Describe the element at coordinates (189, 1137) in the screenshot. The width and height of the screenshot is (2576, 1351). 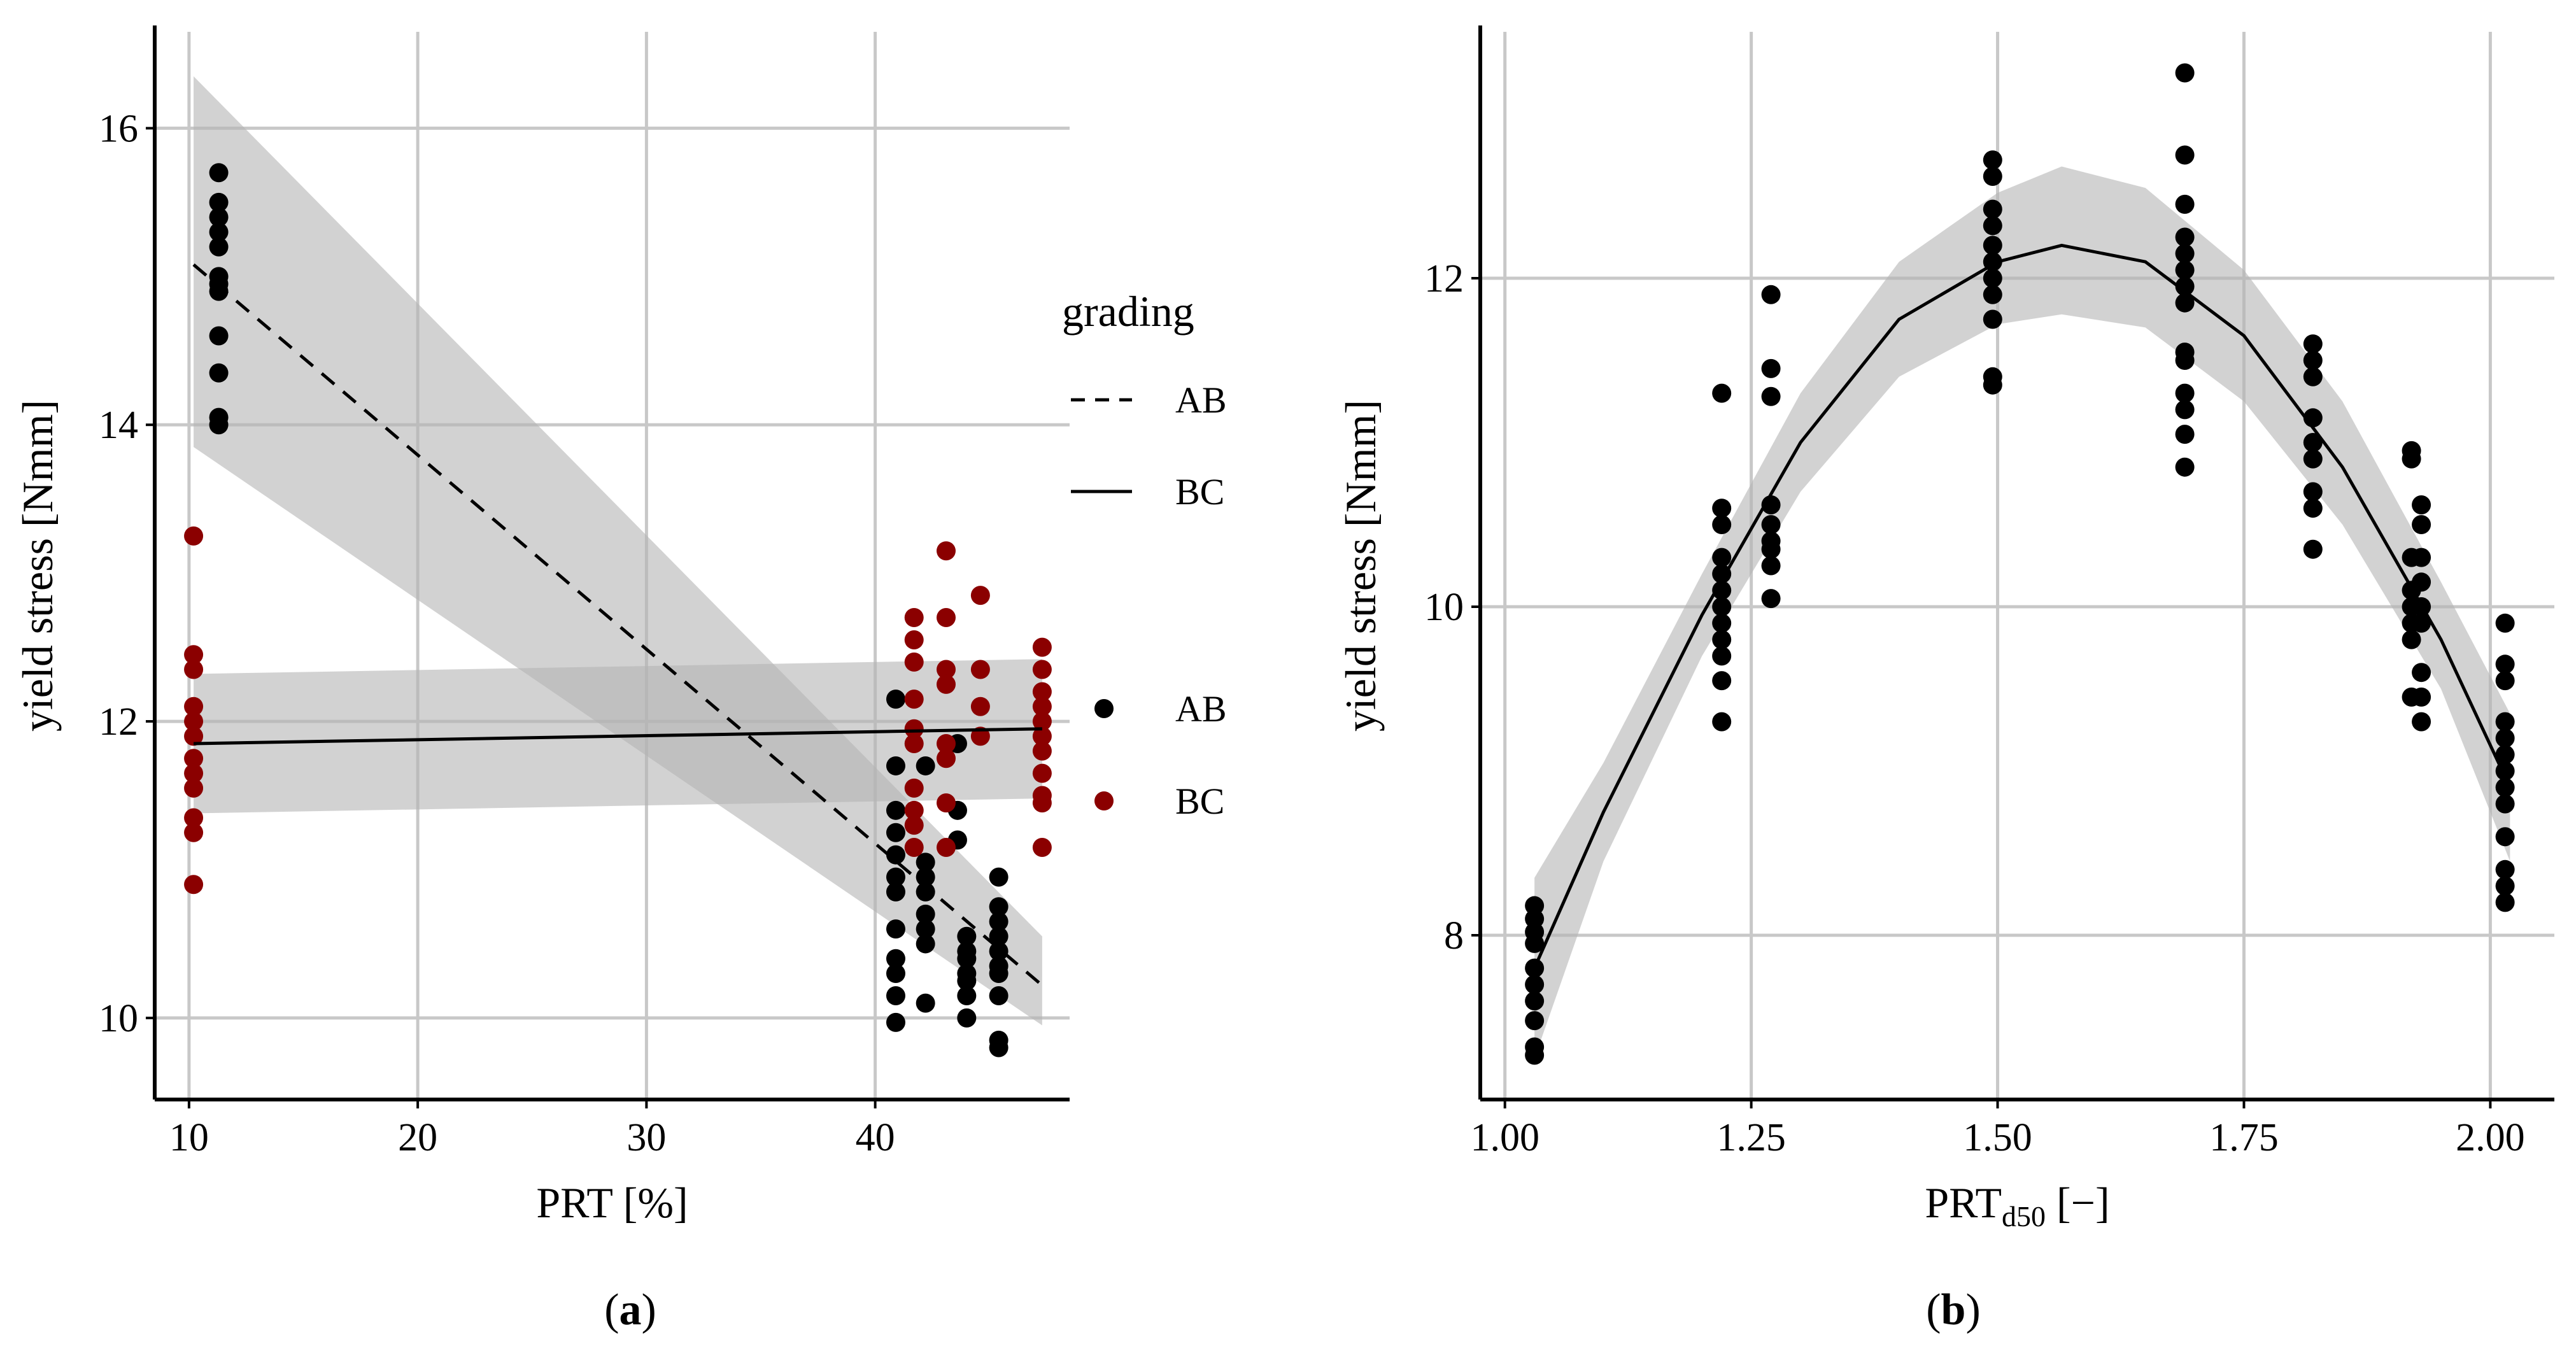
I see `panel-a-x-tick-label: 10` at that location.